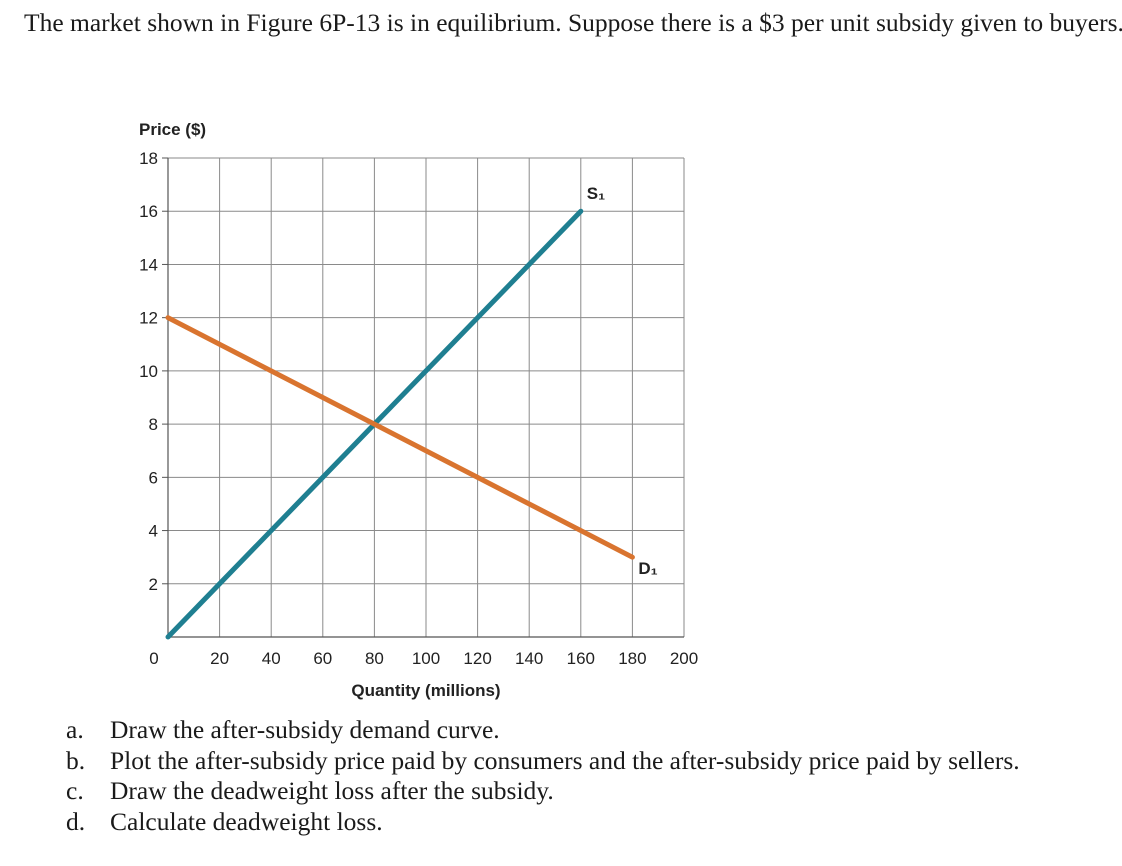 This screenshot has width=1122, height=866. Describe the element at coordinates (529, 658) in the screenshot. I see `x-tick-label: 140` at that location.